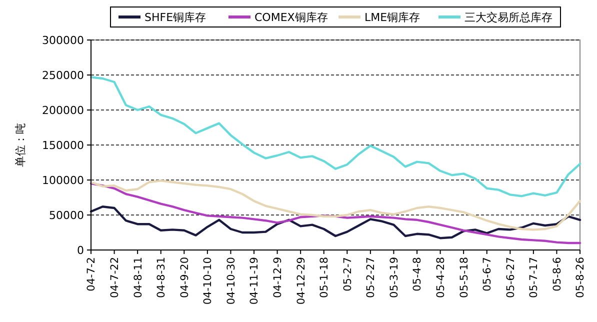 The image size is (597, 322). What do you see at coordinates (394, 277) in the screenshot?
I see `x-tick-label: 05-3-19` at bounding box center [394, 277].